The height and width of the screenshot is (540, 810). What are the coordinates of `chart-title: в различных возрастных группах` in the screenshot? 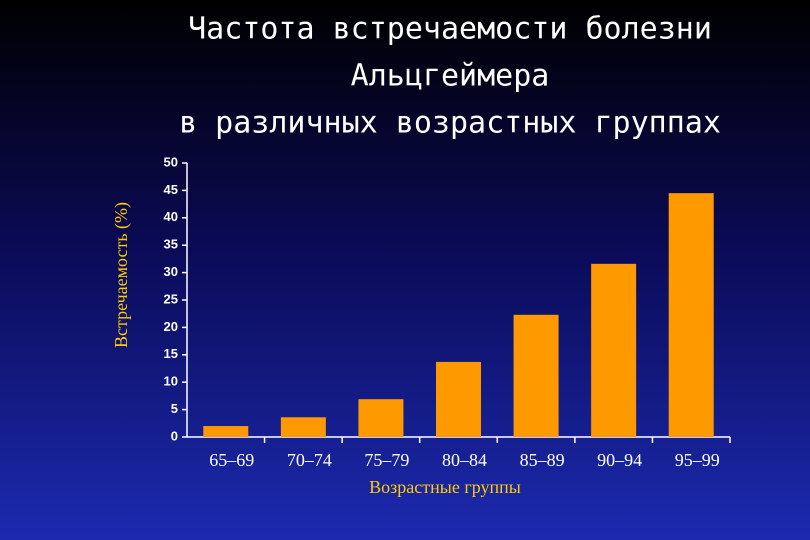 It's located at (450, 123).